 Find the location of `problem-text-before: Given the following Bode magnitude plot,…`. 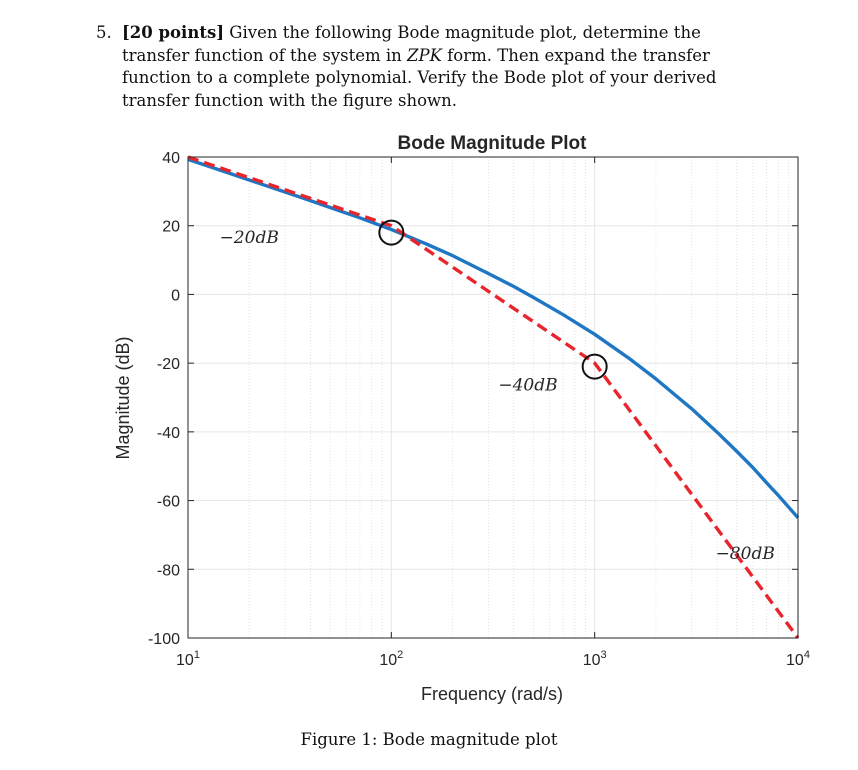

problem-text-before: Given the following Bode magnitude plot,… is located at coordinates (411, 44).